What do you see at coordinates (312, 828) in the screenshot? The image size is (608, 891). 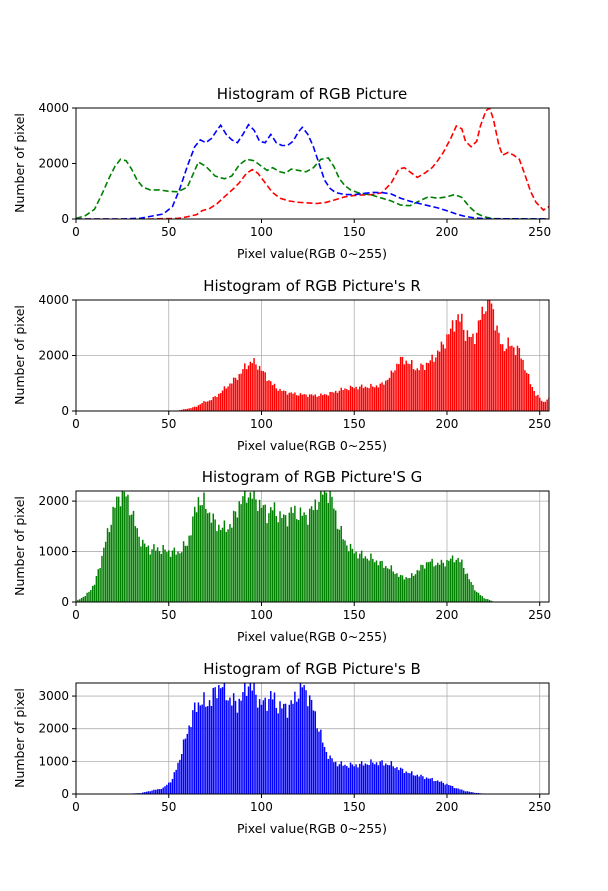 I see `x-axis-label: Pixel value(RGB 0~255)` at bounding box center [312, 828].